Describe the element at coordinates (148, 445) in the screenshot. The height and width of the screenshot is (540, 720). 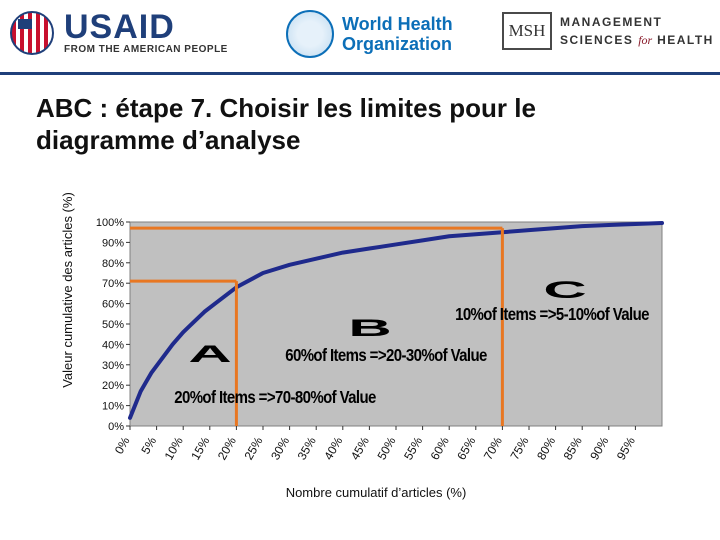
I see `x-tick-label: 5%` at that location.